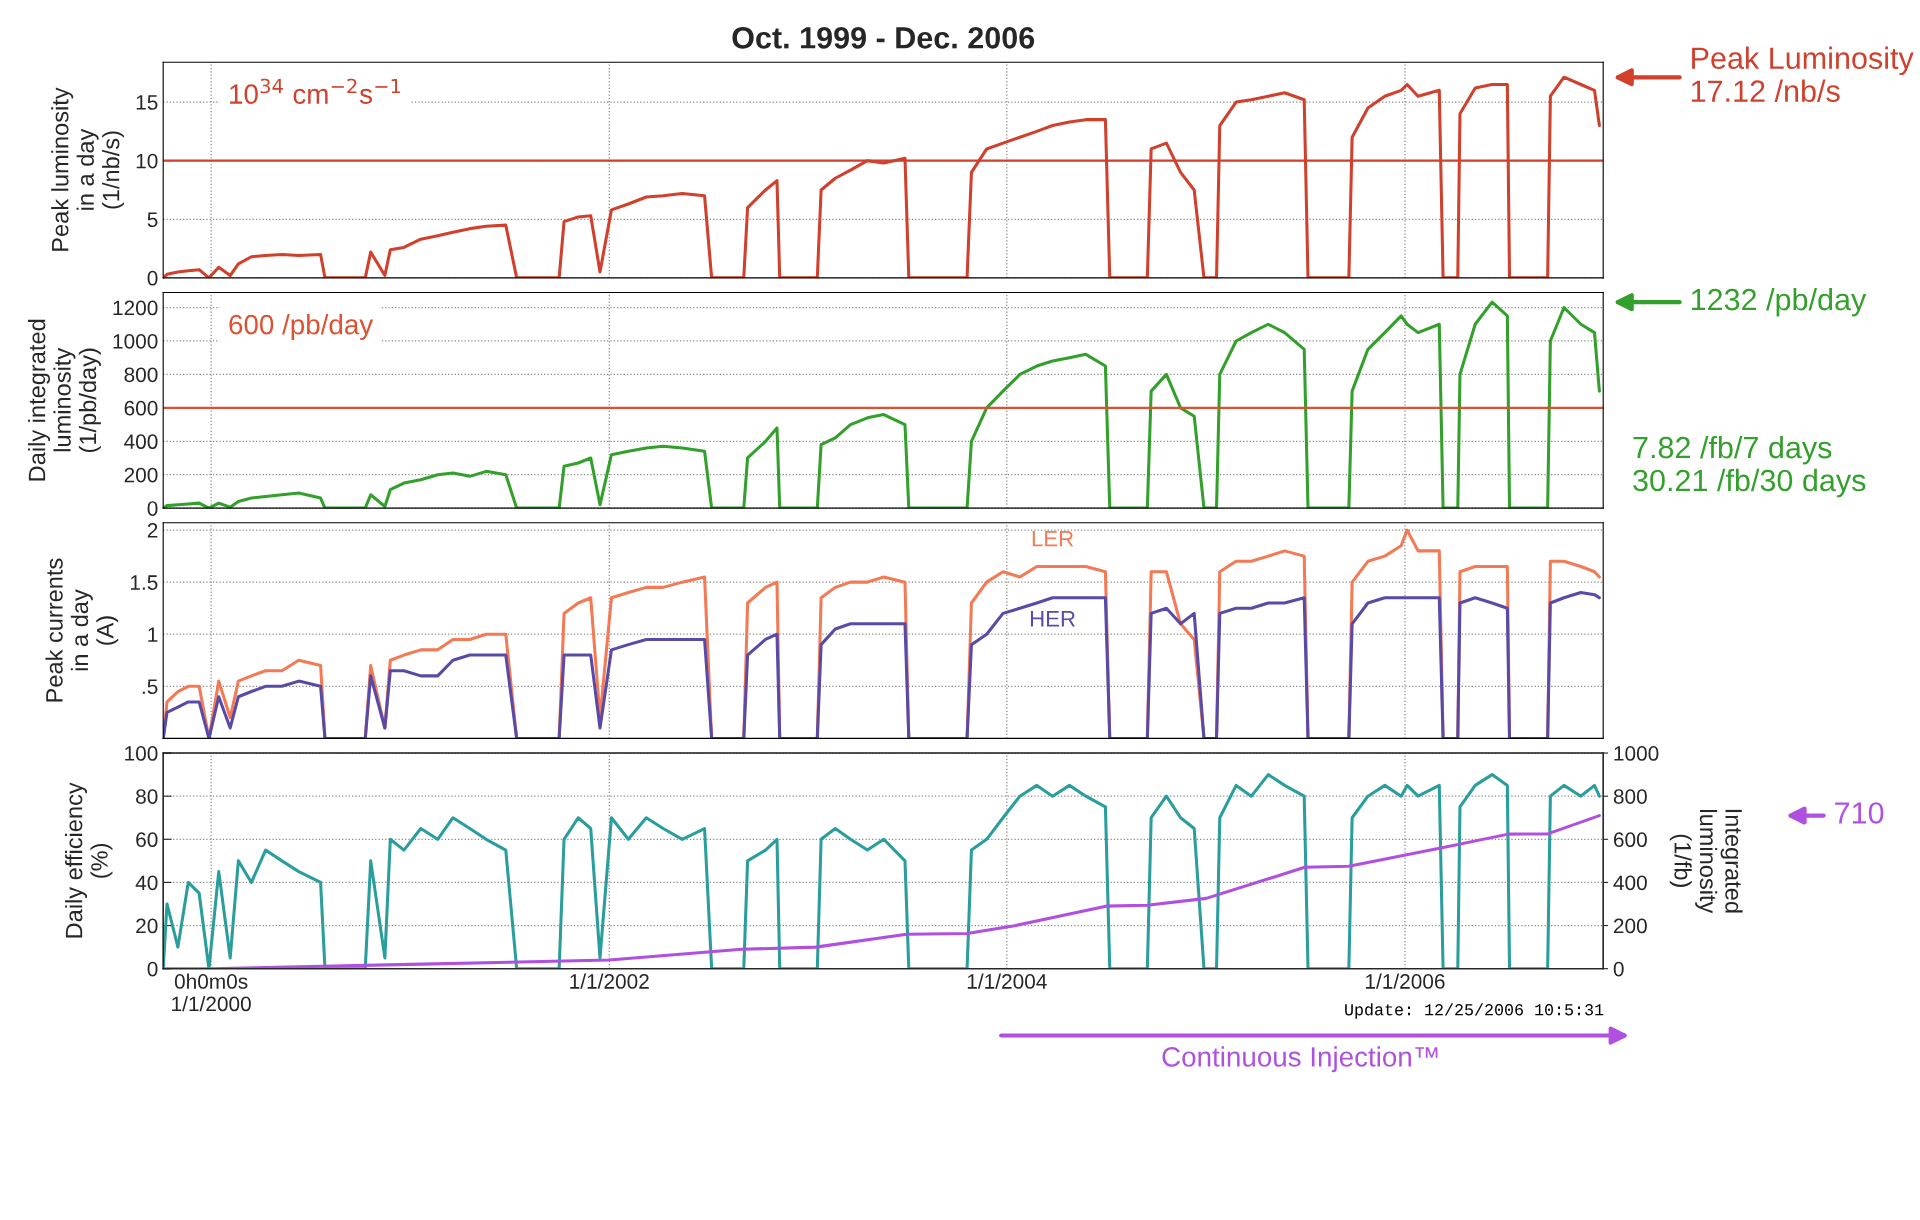  What do you see at coordinates (1300, 1059) in the screenshot?
I see `text: Continuous Injection™` at bounding box center [1300, 1059].